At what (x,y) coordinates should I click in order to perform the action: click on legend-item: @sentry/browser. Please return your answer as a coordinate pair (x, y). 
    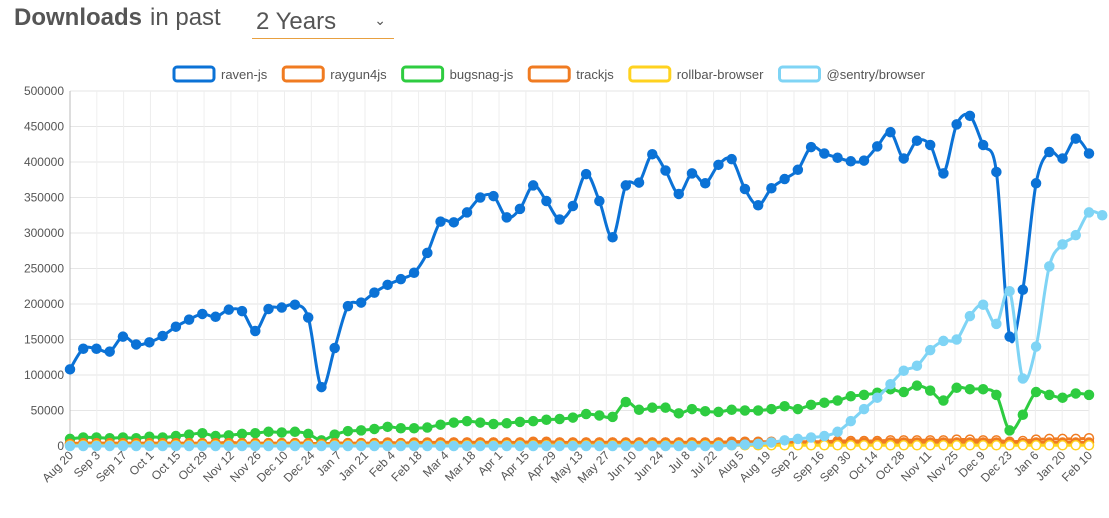
    Looking at the image, I should click on (852, 74).